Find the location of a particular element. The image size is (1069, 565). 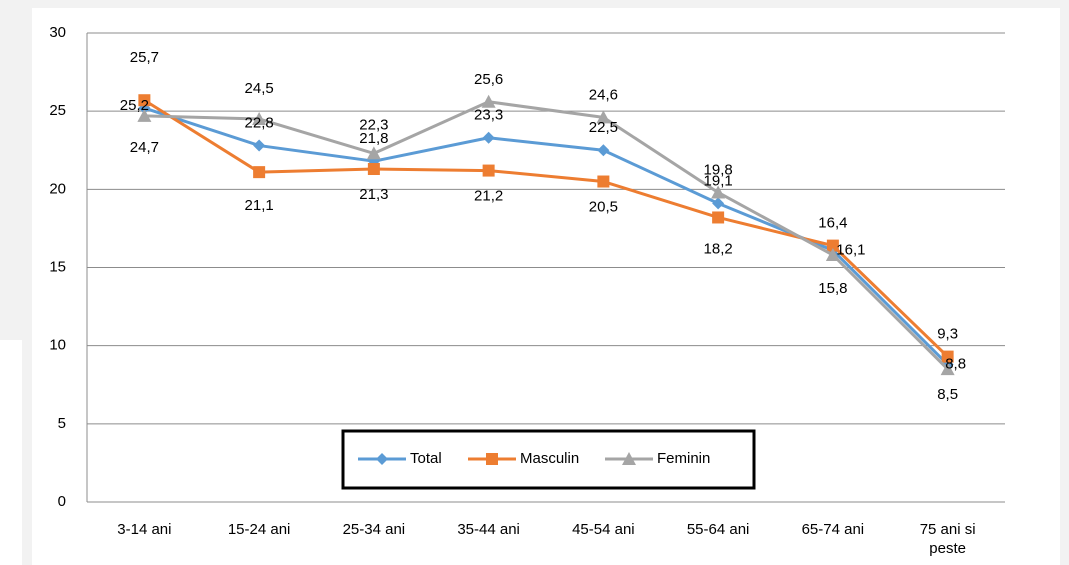

data-label: 20,5 is located at coordinates (603, 206).